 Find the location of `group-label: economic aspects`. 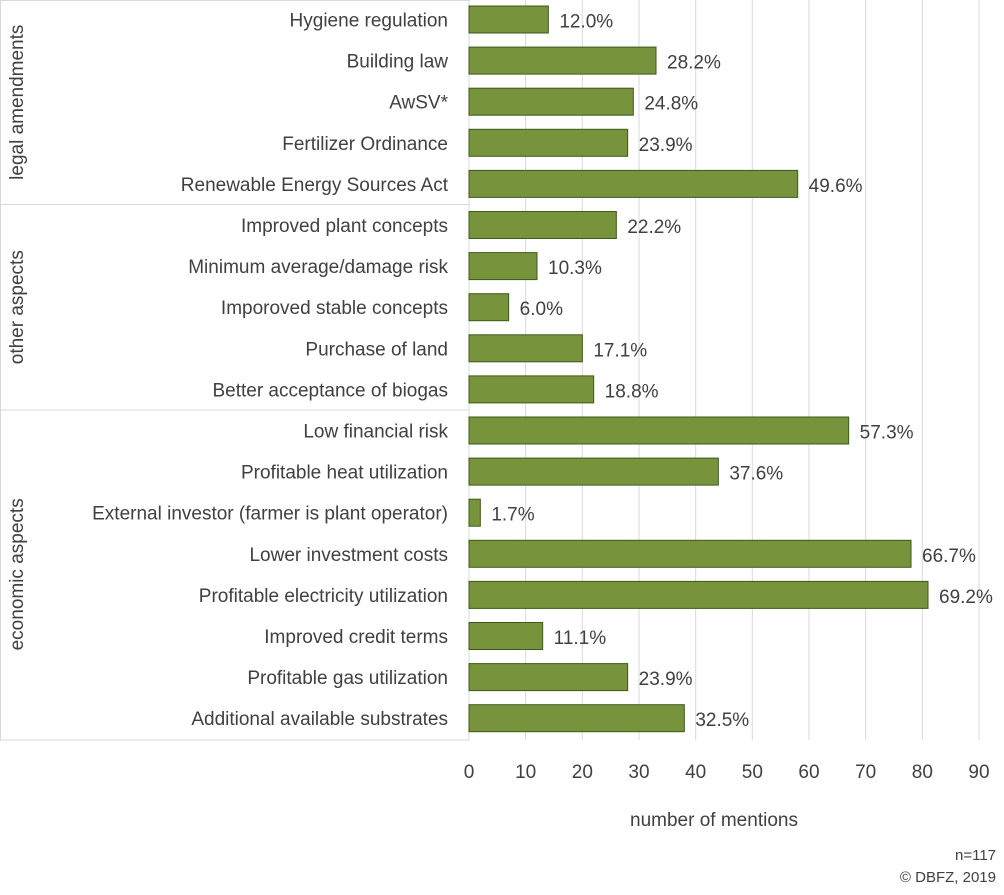

group-label: economic aspects is located at coordinates (17, 574).